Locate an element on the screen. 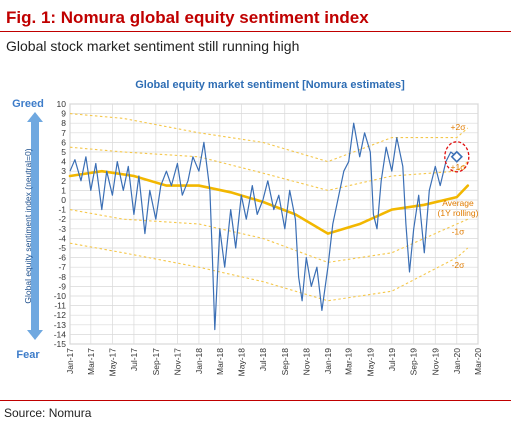 The height and width of the screenshot is (425, 511). x-tick-label: Mar-20 is located at coordinates (478, 361).